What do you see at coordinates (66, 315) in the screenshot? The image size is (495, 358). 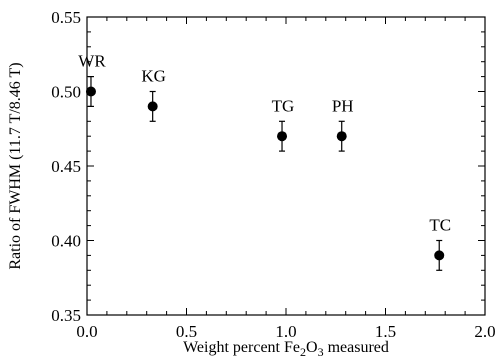 I see `y-tick-label: 0.35` at bounding box center [66, 315].